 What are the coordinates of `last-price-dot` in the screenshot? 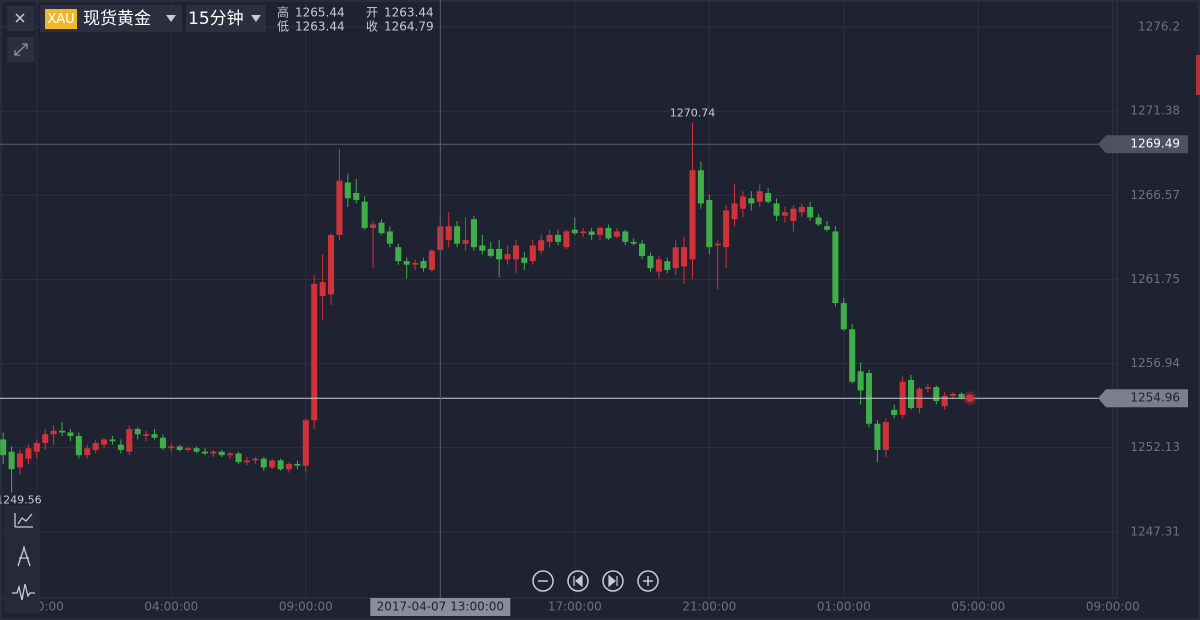 It's located at (969, 398).